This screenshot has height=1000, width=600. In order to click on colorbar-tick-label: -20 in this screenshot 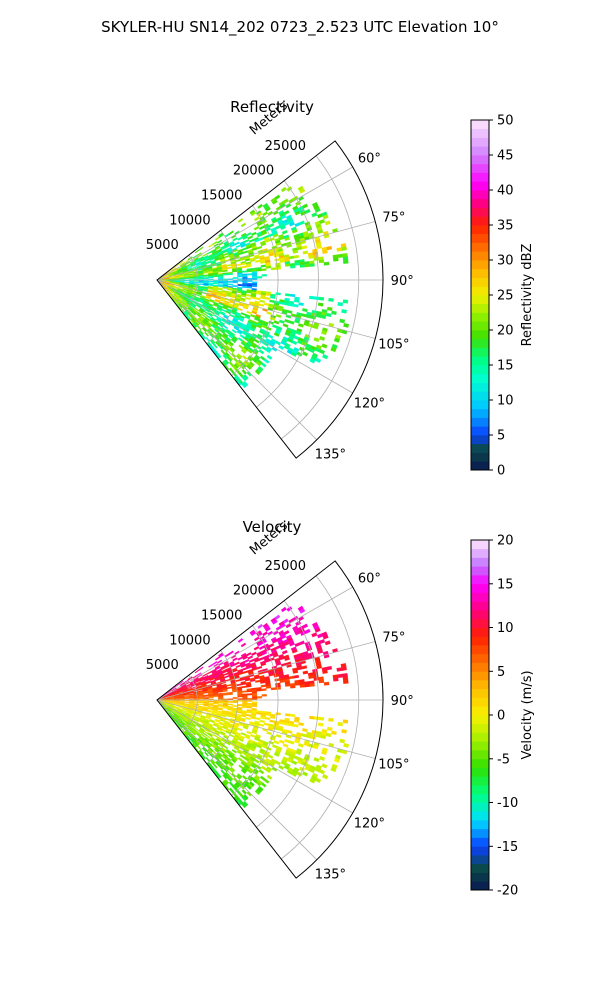, I will do `click(507, 891)`.